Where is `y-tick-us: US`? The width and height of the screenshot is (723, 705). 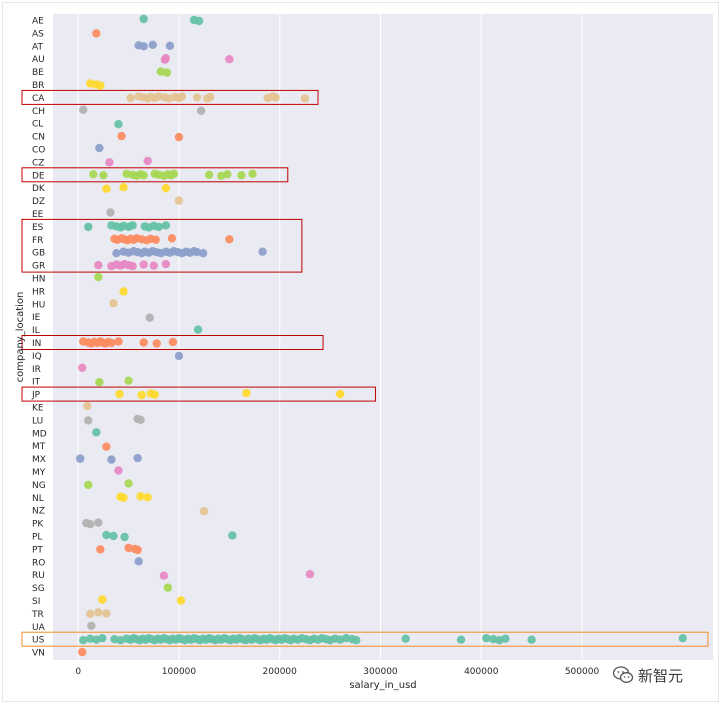 y-tick-us: US is located at coordinates (38, 641).